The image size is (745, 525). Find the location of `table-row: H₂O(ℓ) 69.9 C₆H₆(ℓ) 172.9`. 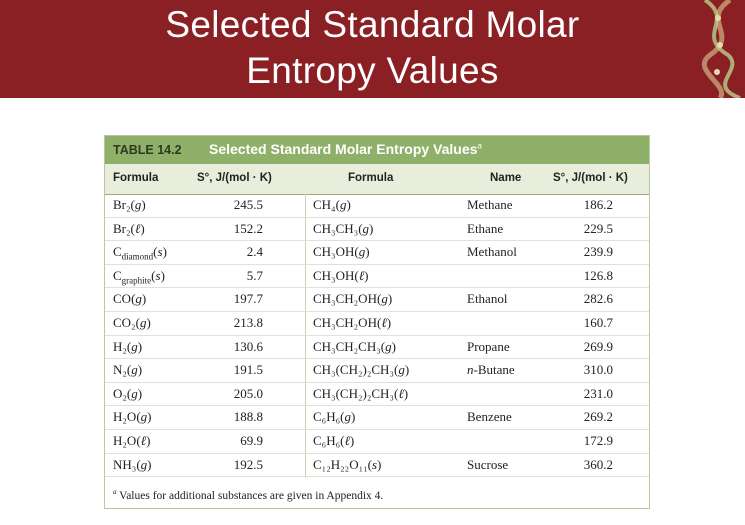

table-row: H₂O(ℓ) 69.9 C₆H₆(ℓ) 172.9 is located at coordinates (377, 442).